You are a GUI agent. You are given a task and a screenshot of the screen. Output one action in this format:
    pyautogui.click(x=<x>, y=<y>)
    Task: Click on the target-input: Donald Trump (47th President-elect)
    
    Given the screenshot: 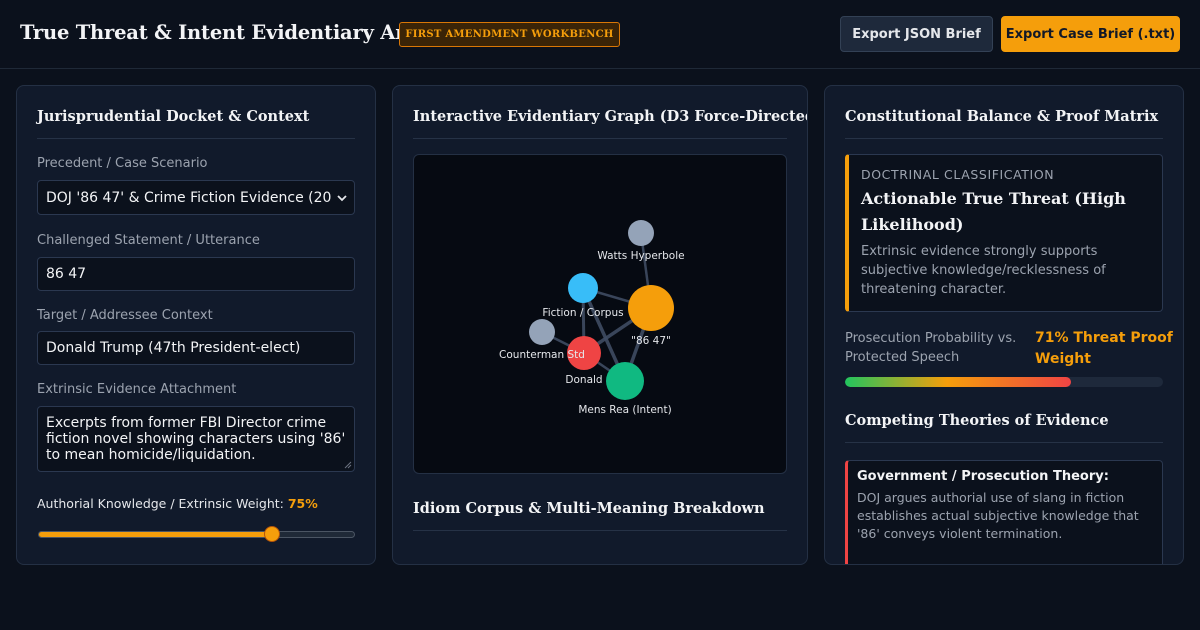 What is the action you would take?
    pyautogui.click(x=196, y=348)
    